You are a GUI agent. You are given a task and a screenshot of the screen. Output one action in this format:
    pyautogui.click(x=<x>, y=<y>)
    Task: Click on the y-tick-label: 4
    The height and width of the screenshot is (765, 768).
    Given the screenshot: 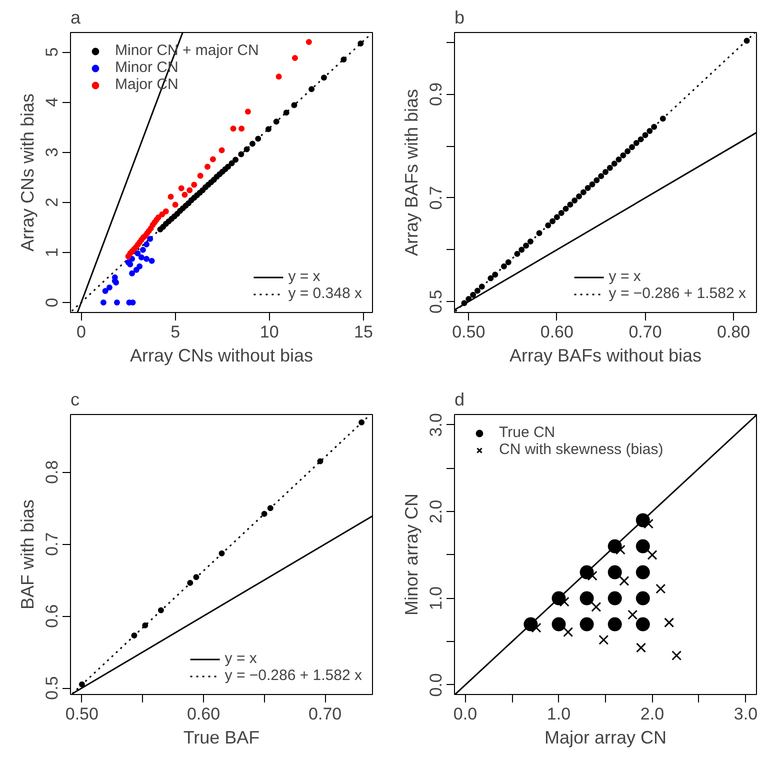 What is the action you would take?
    pyautogui.click(x=52, y=102)
    